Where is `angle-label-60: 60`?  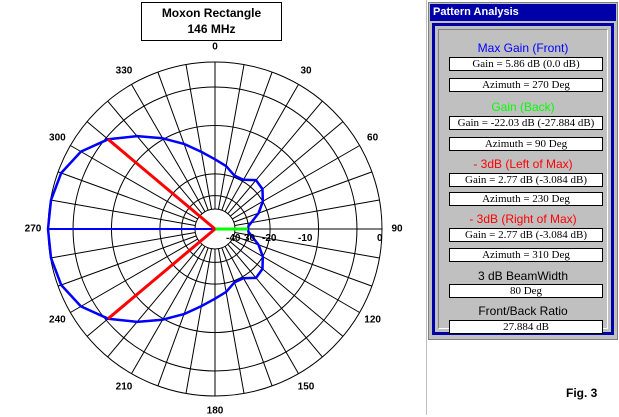 angle-label-60: 60 is located at coordinates (373, 138).